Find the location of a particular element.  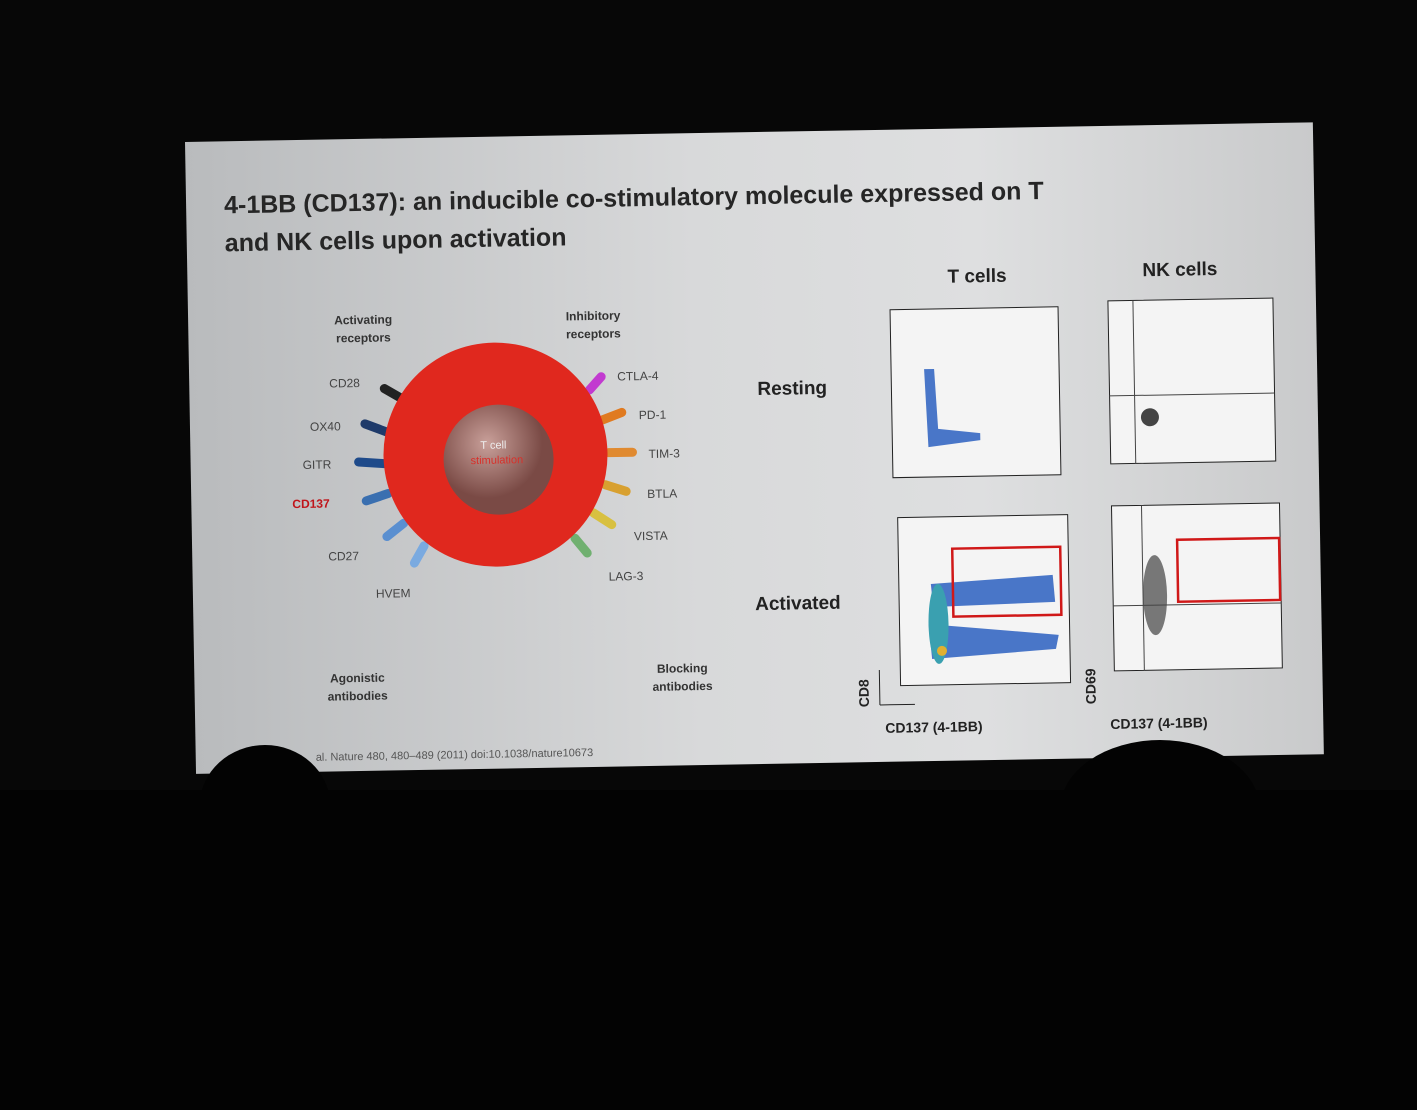

row-label: Resting is located at coordinates (792, 389).